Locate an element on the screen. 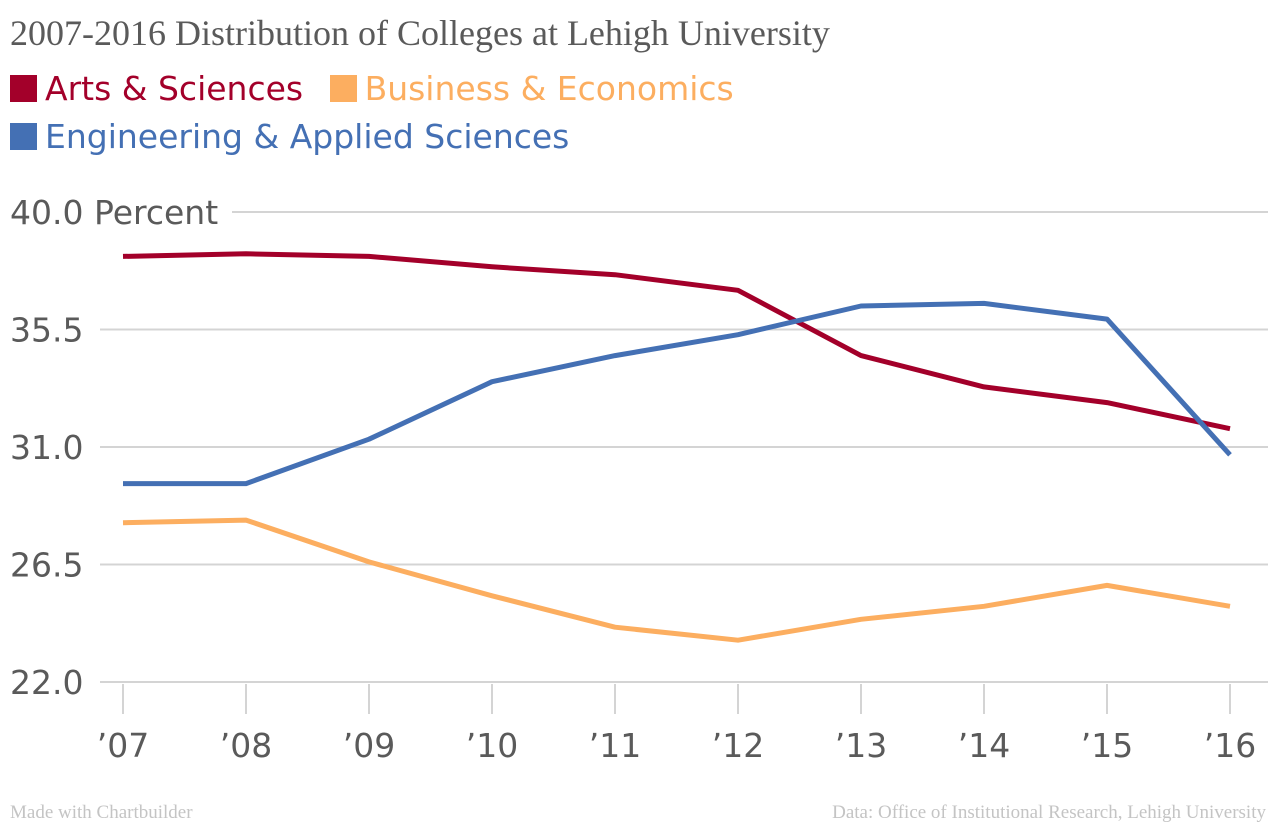  footer-credit: Made with Chartbuilder is located at coordinates (101, 812).